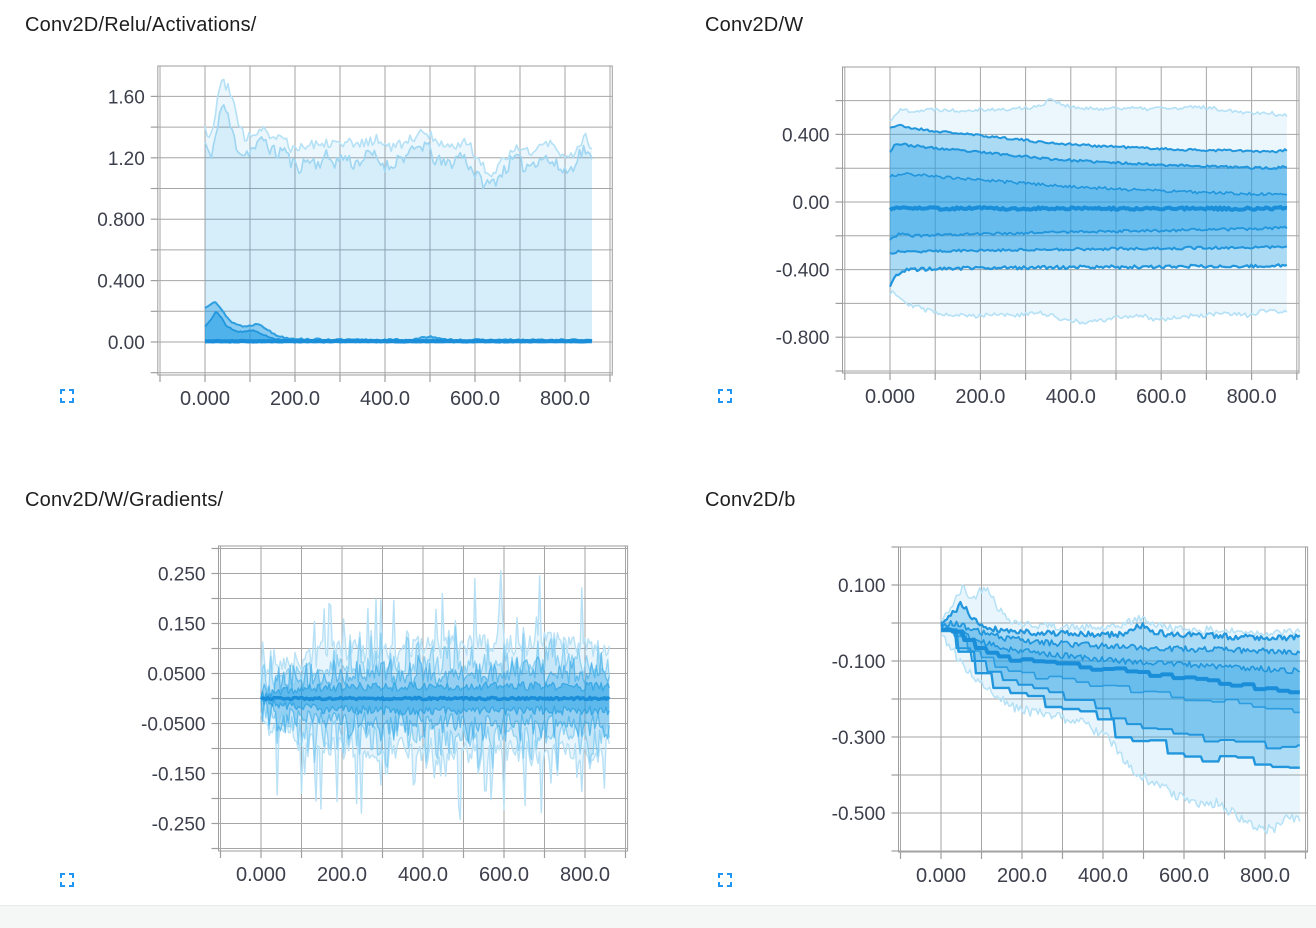 This screenshot has height=928, width=1316. What do you see at coordinates (859, 738) in the screenshot?
I see `y-tick-label: -0.300` at bounding box center [859, 738].